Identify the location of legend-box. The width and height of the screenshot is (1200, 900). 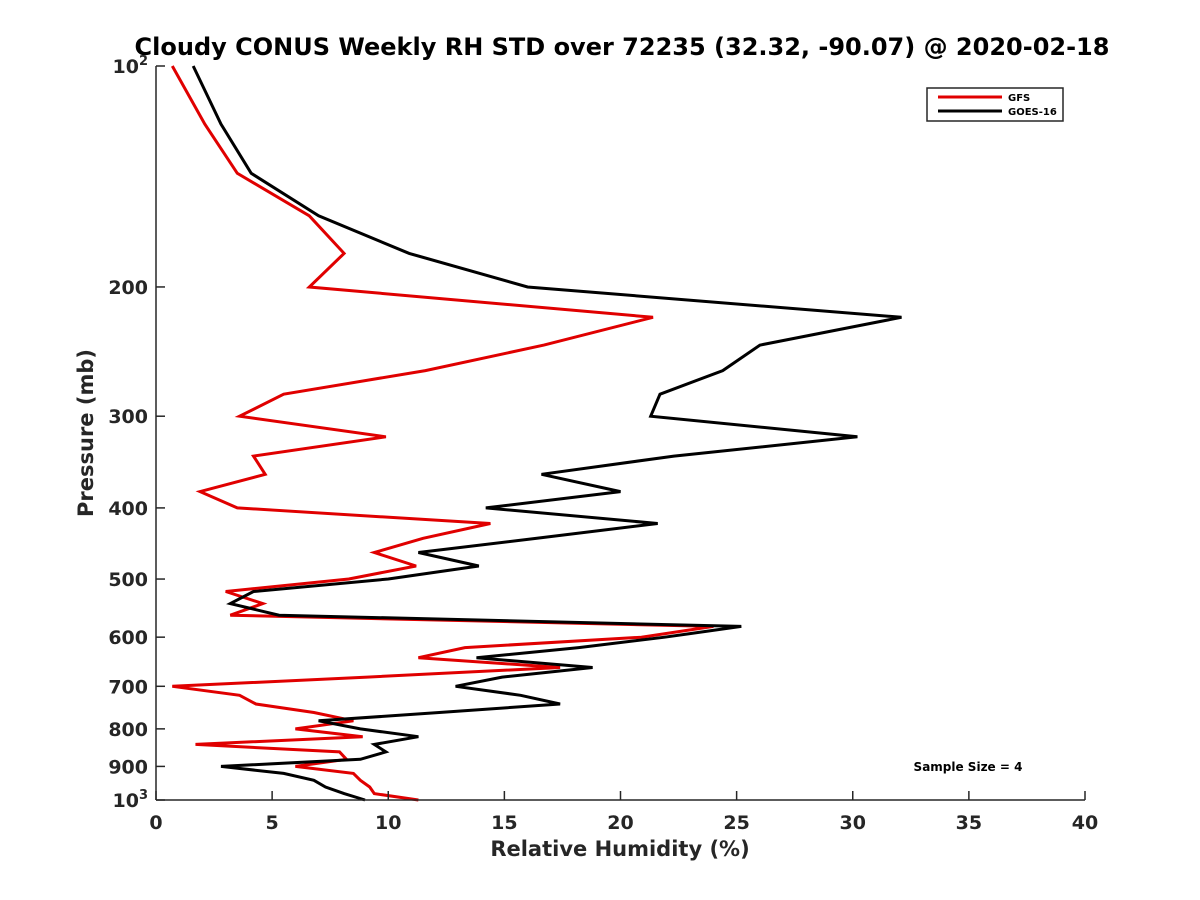
(995, 104).